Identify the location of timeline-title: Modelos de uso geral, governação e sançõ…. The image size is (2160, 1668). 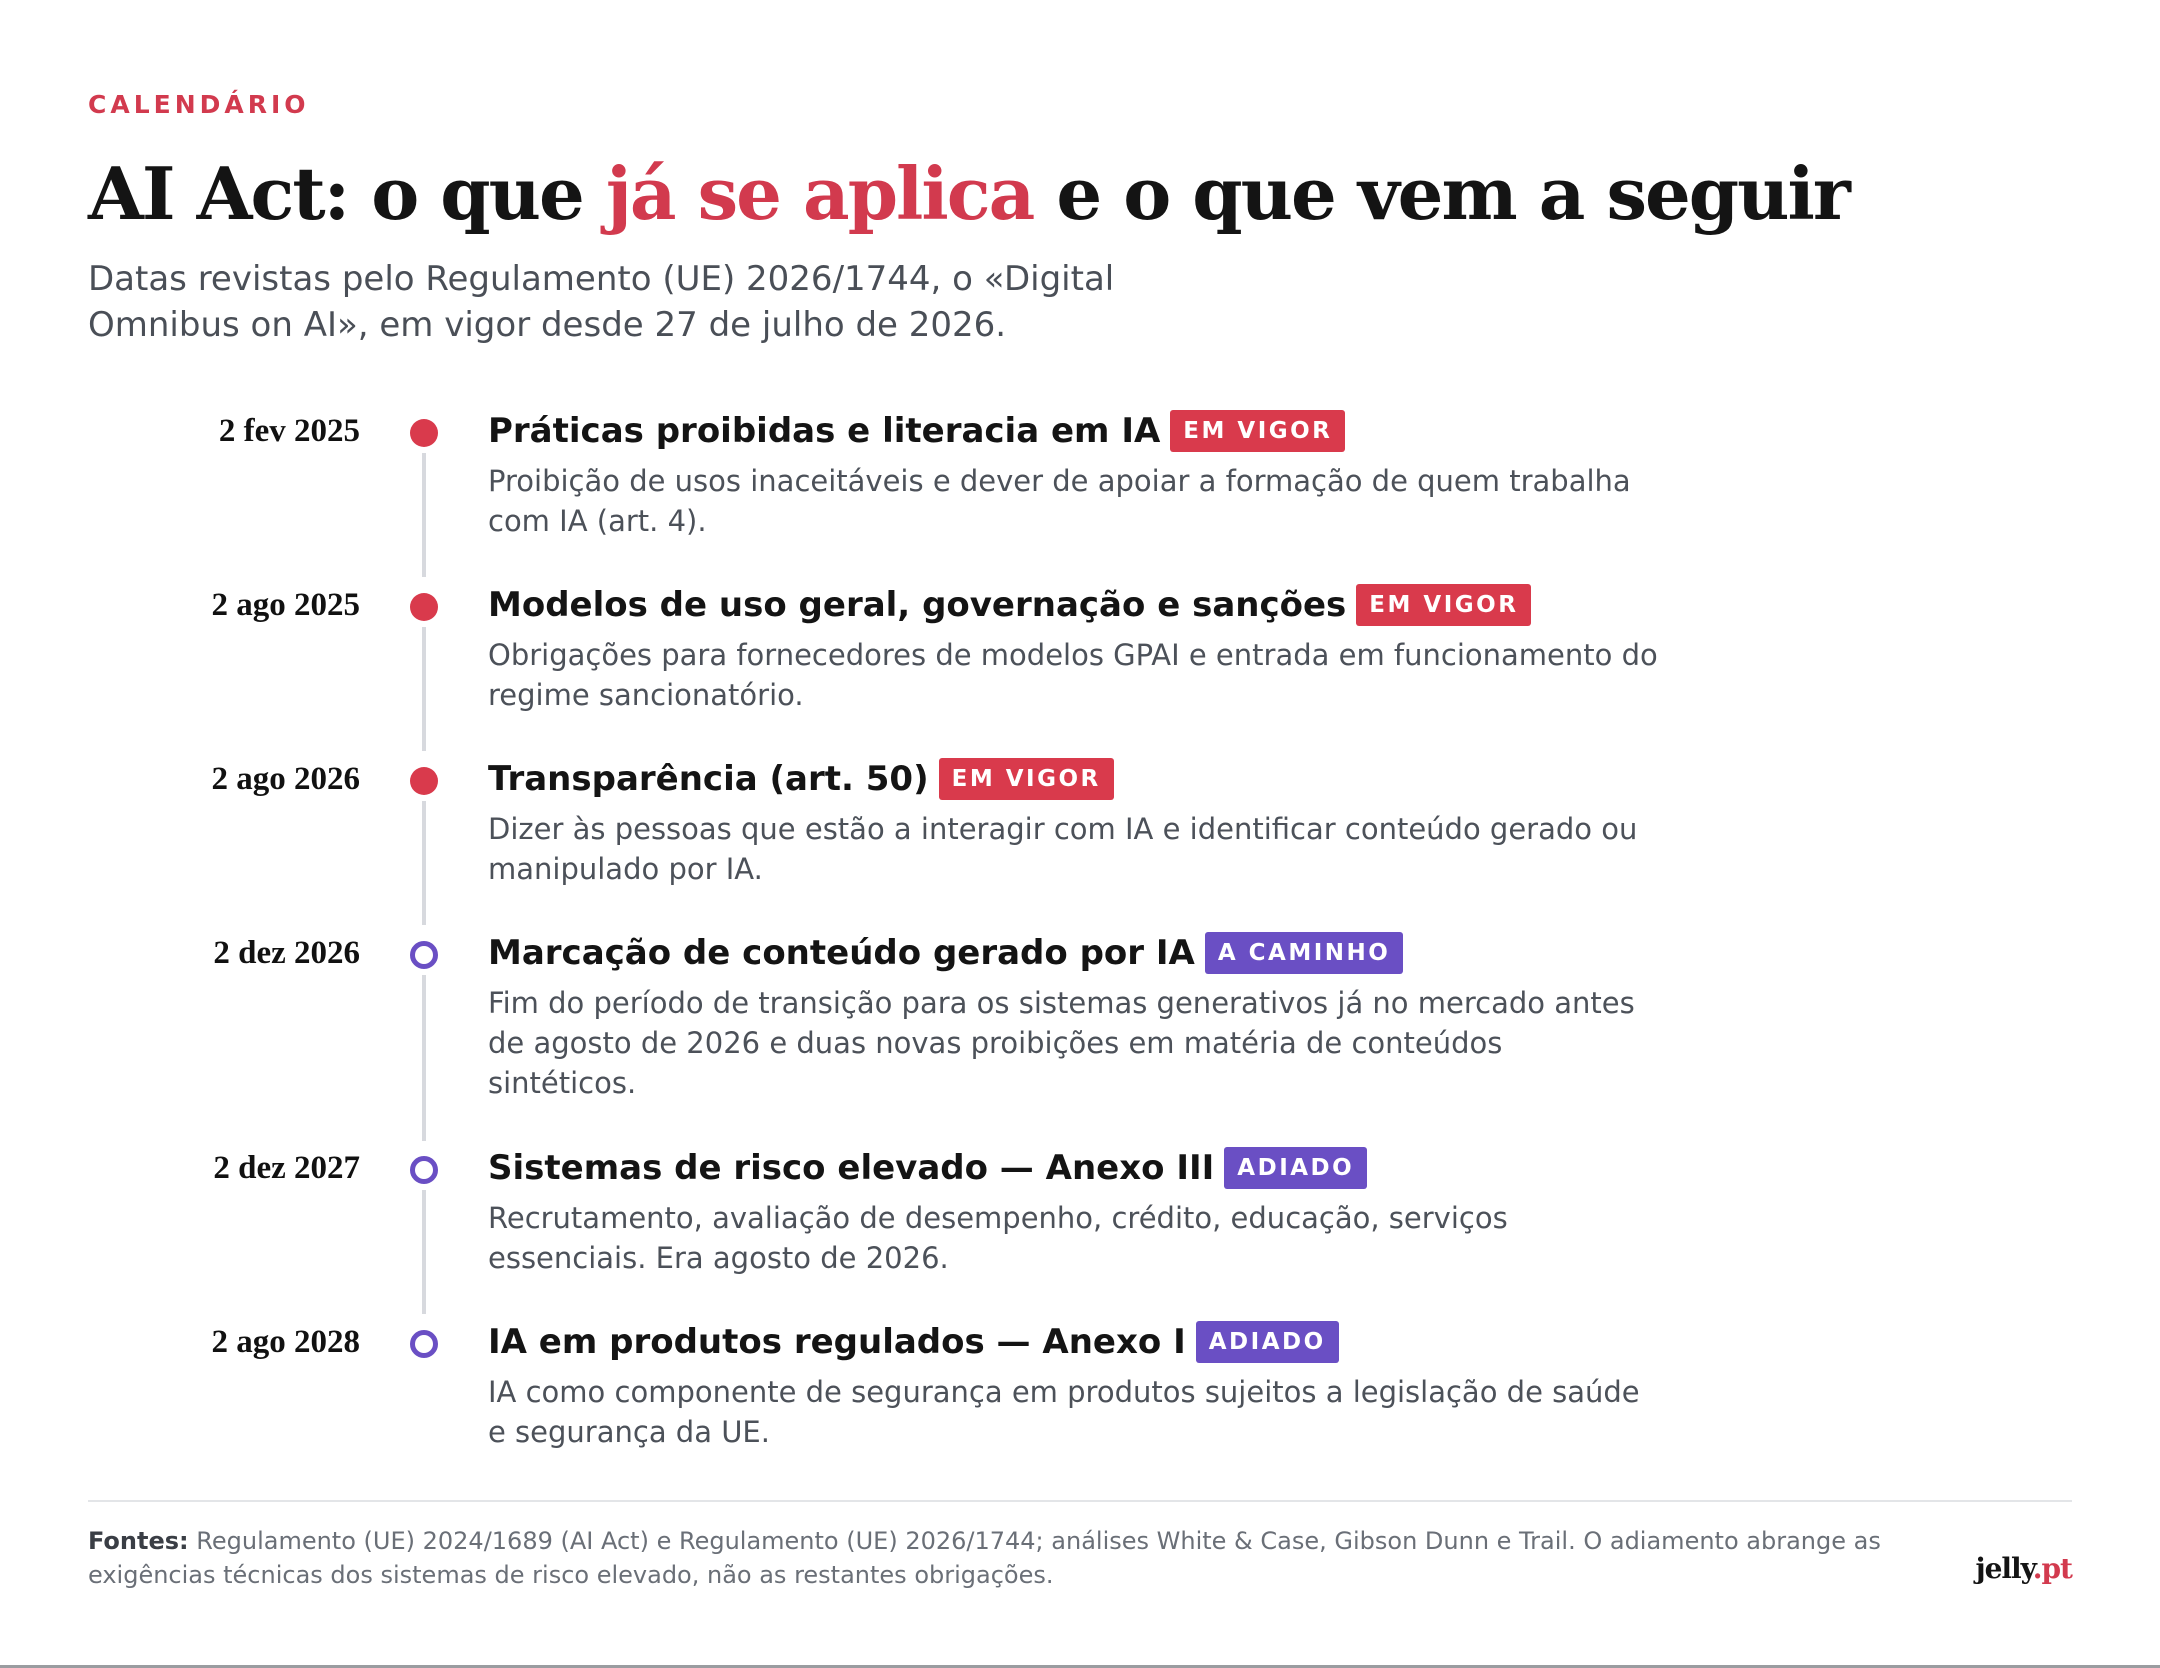
(917, 605).